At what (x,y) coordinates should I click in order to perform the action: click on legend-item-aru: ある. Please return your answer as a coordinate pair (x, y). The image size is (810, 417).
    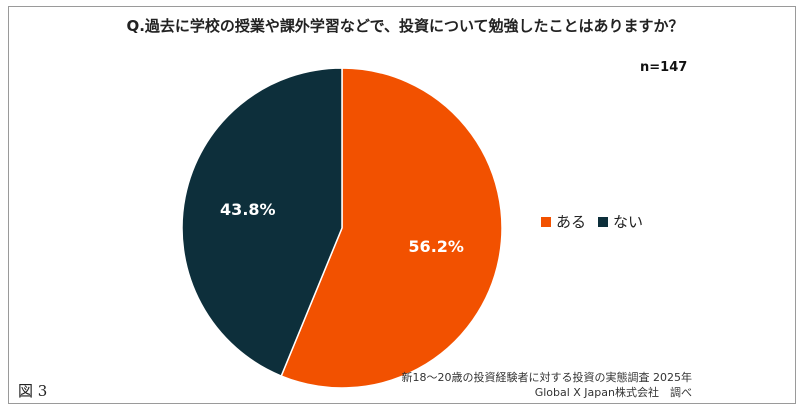
    Looking at the image, I should click on (563, 221).